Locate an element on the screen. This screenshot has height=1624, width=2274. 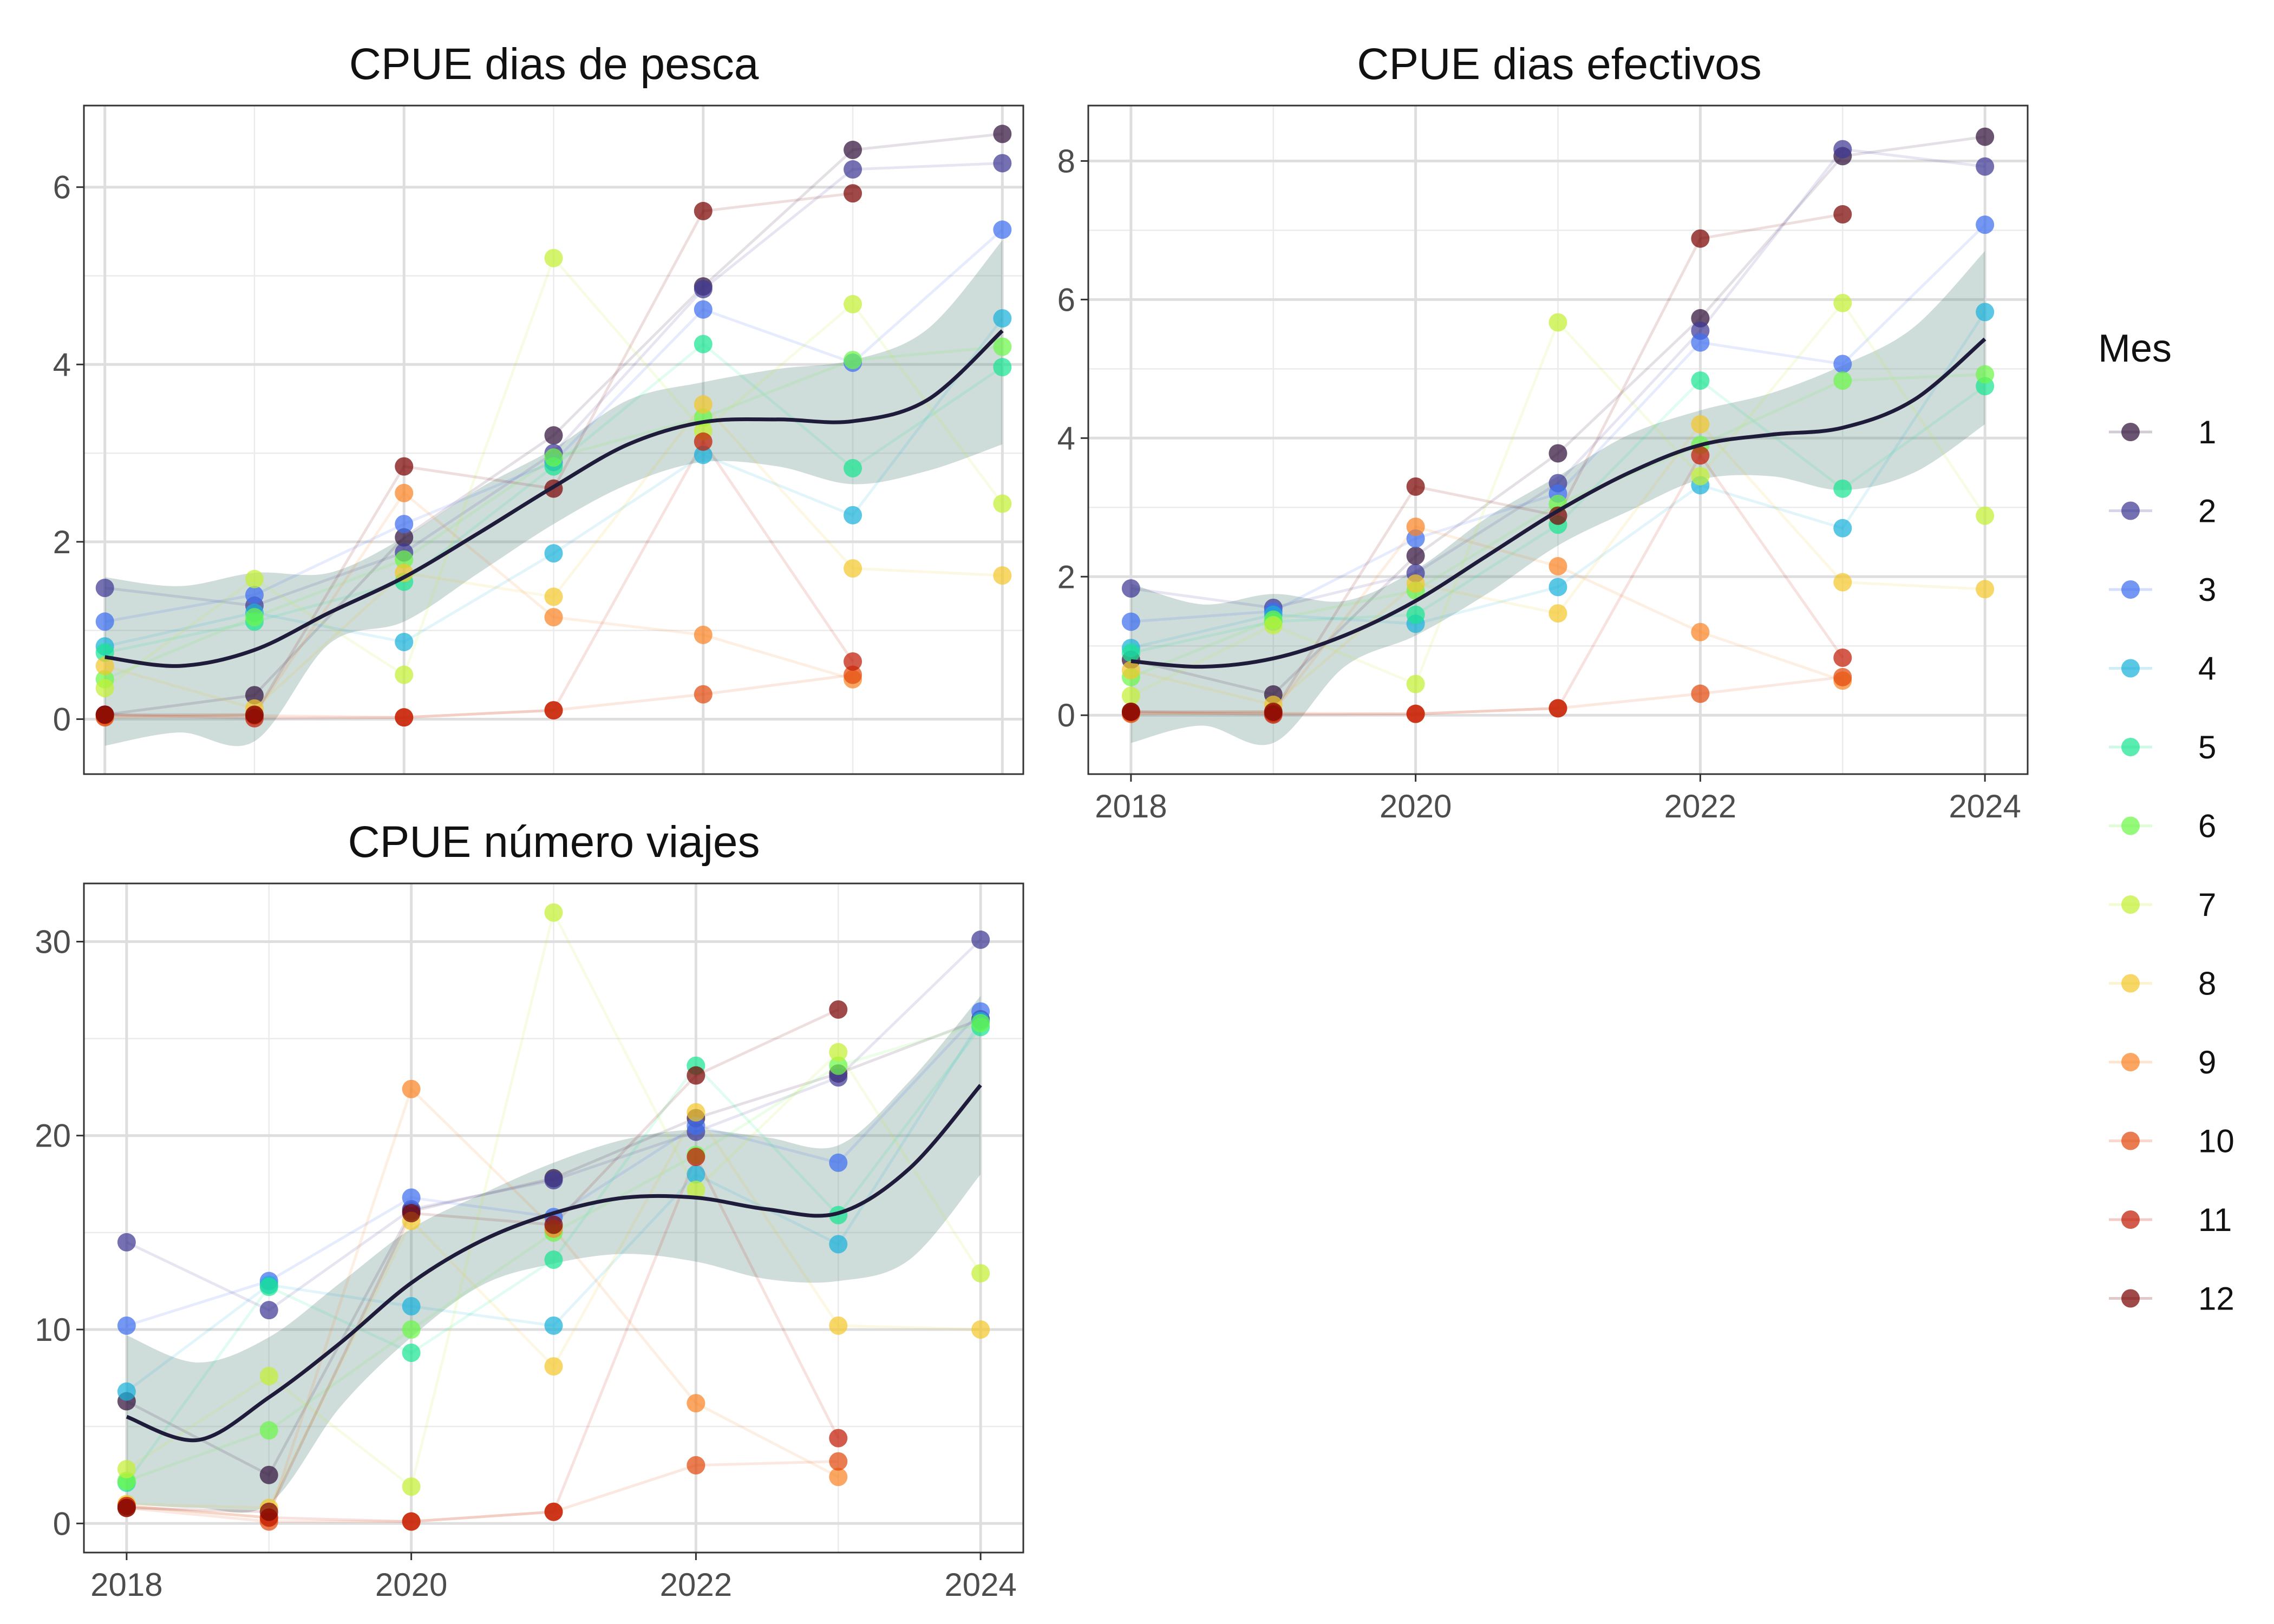
x-tick-label: 2020 is located at coordinates (1416, 806).